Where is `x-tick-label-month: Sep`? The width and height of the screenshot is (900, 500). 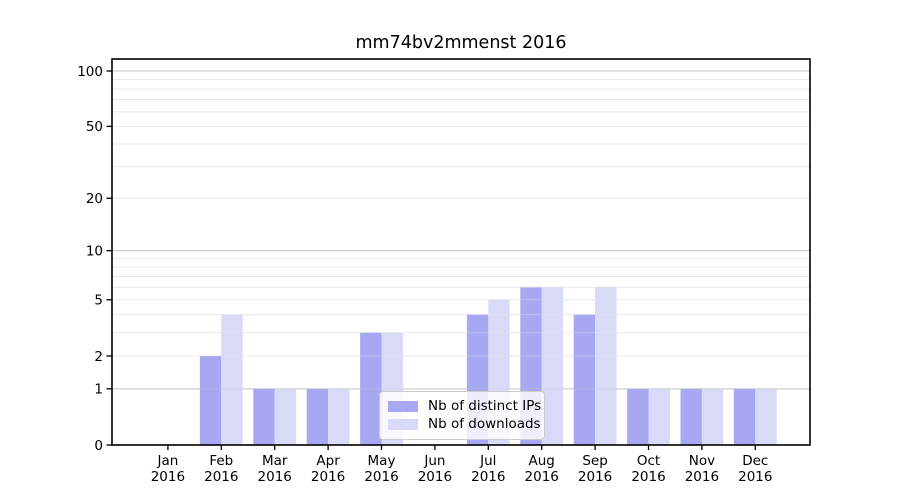
x-tick-label-month: Sep is located at coordinates (594, 461).